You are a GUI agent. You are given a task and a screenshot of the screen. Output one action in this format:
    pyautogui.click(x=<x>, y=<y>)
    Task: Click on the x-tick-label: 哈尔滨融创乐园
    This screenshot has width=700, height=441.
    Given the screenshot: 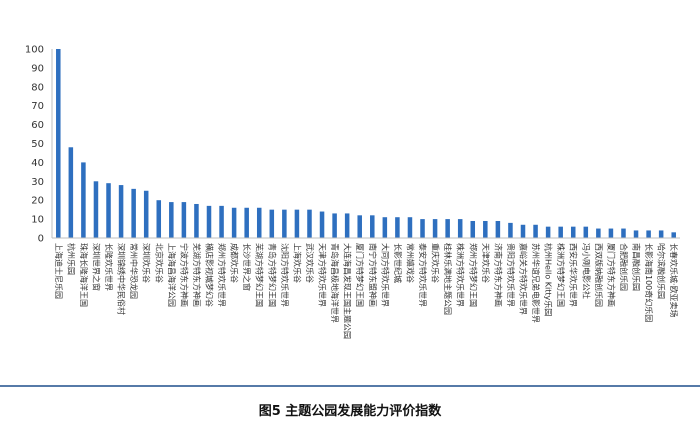 What is the action you would take?
    pyautogui.click(x=662, y=271)
    